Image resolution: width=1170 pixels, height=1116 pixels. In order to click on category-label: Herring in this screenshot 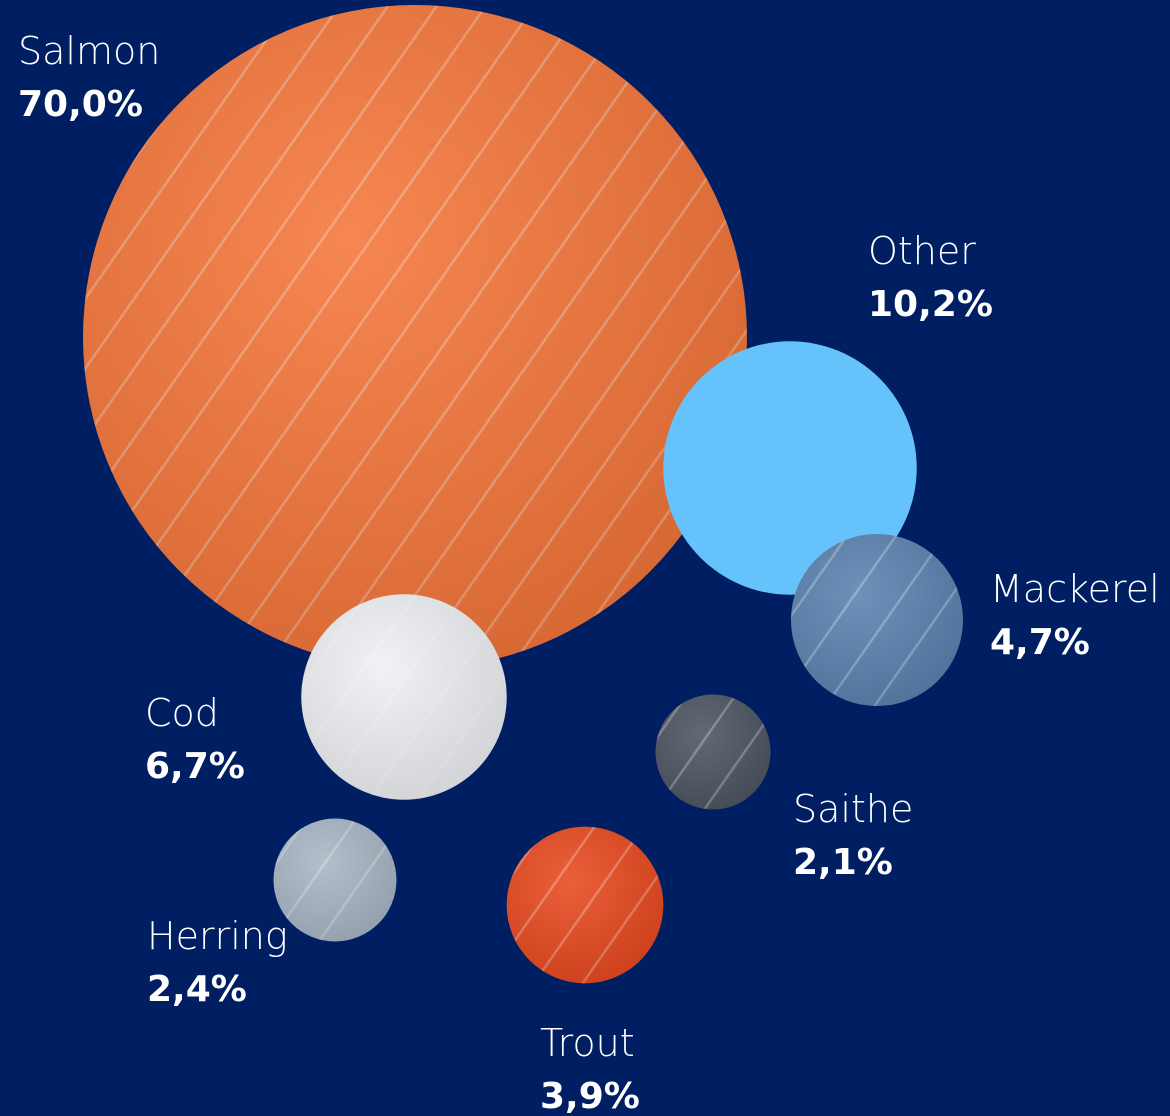, I will do `click(217, 936)`.